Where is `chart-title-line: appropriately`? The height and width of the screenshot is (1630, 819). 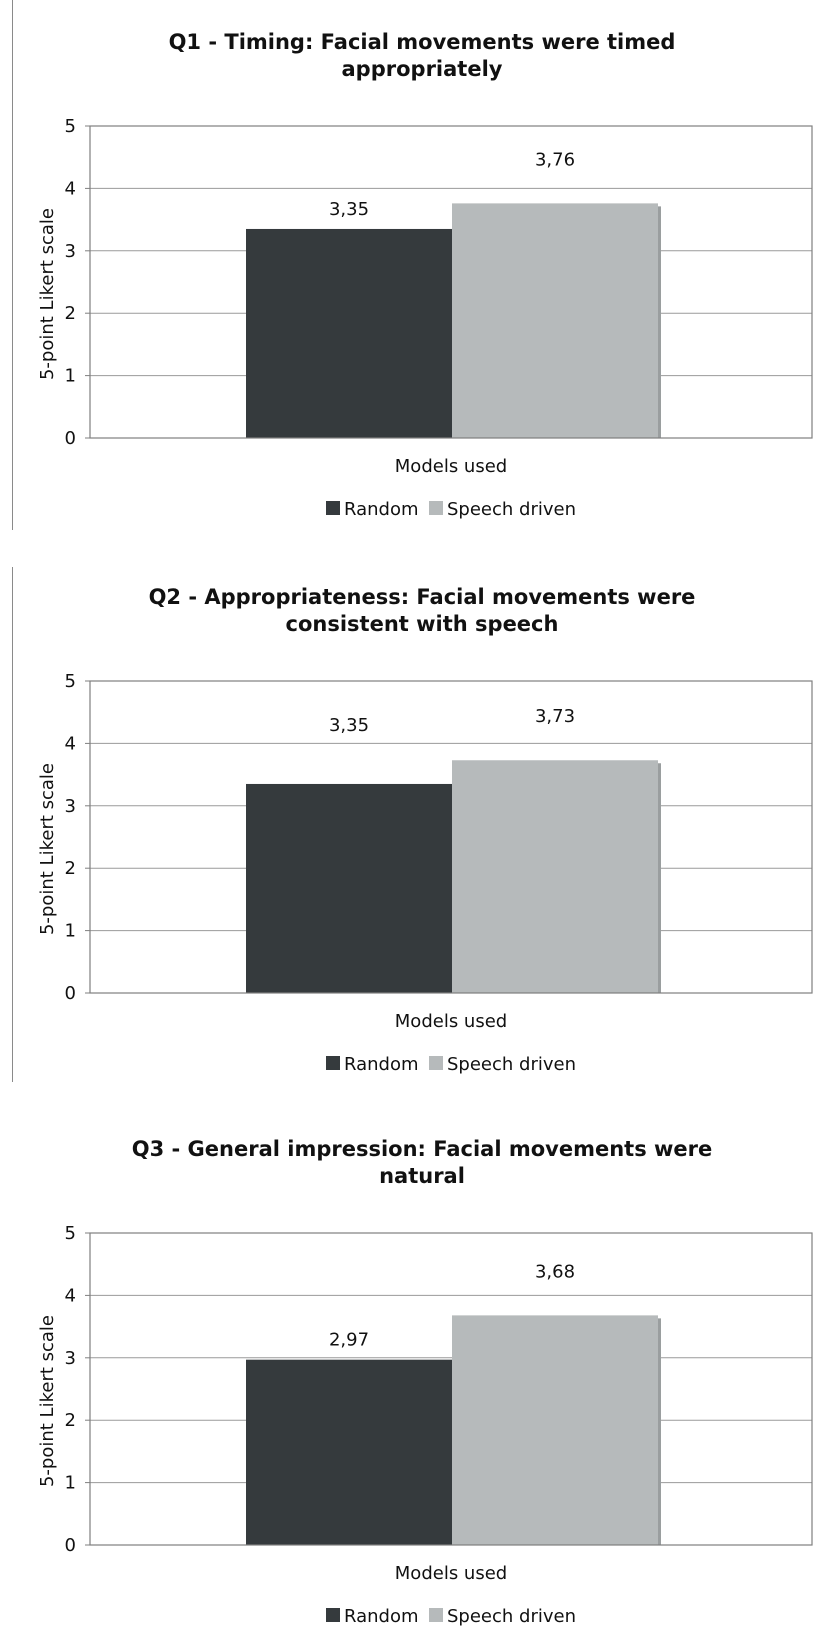
chart-title-line: appropriately is located at coordinates (422, 69).